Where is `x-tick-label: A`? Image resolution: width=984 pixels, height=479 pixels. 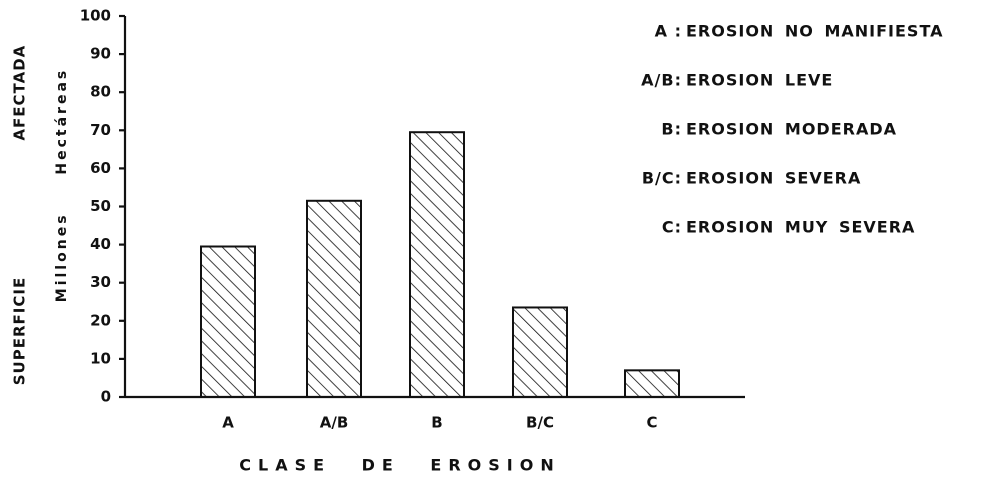
x-tick-label: A is located at coordinates (228, 423).